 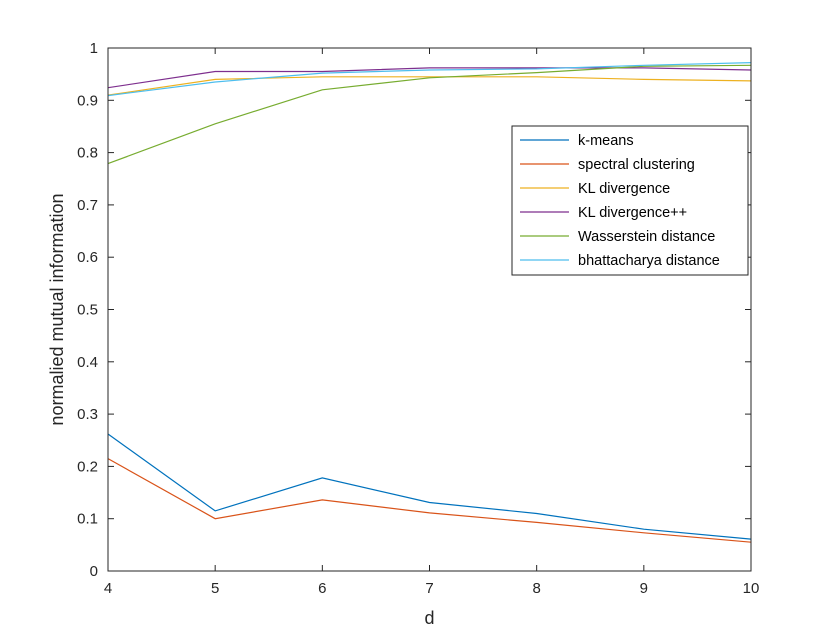 What do you see at coordinates (57, 309) in the screenshot?
I see `y-axis-label: normalied mutual information` at bounding box center [57, 309].